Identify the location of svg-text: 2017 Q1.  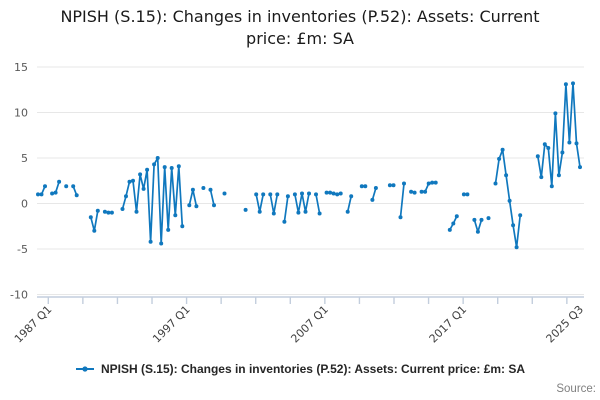
(448, 324).